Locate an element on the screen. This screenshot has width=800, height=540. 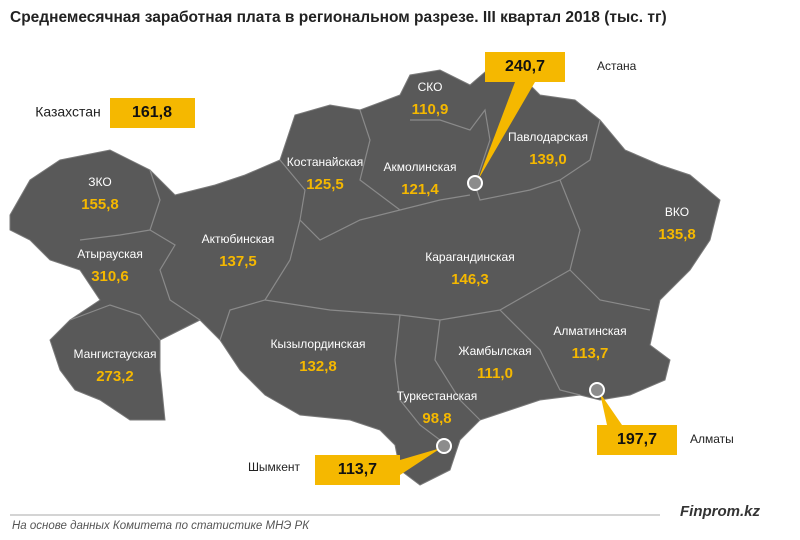
region-name: Павлодарская is located at coordinates (548, 137).